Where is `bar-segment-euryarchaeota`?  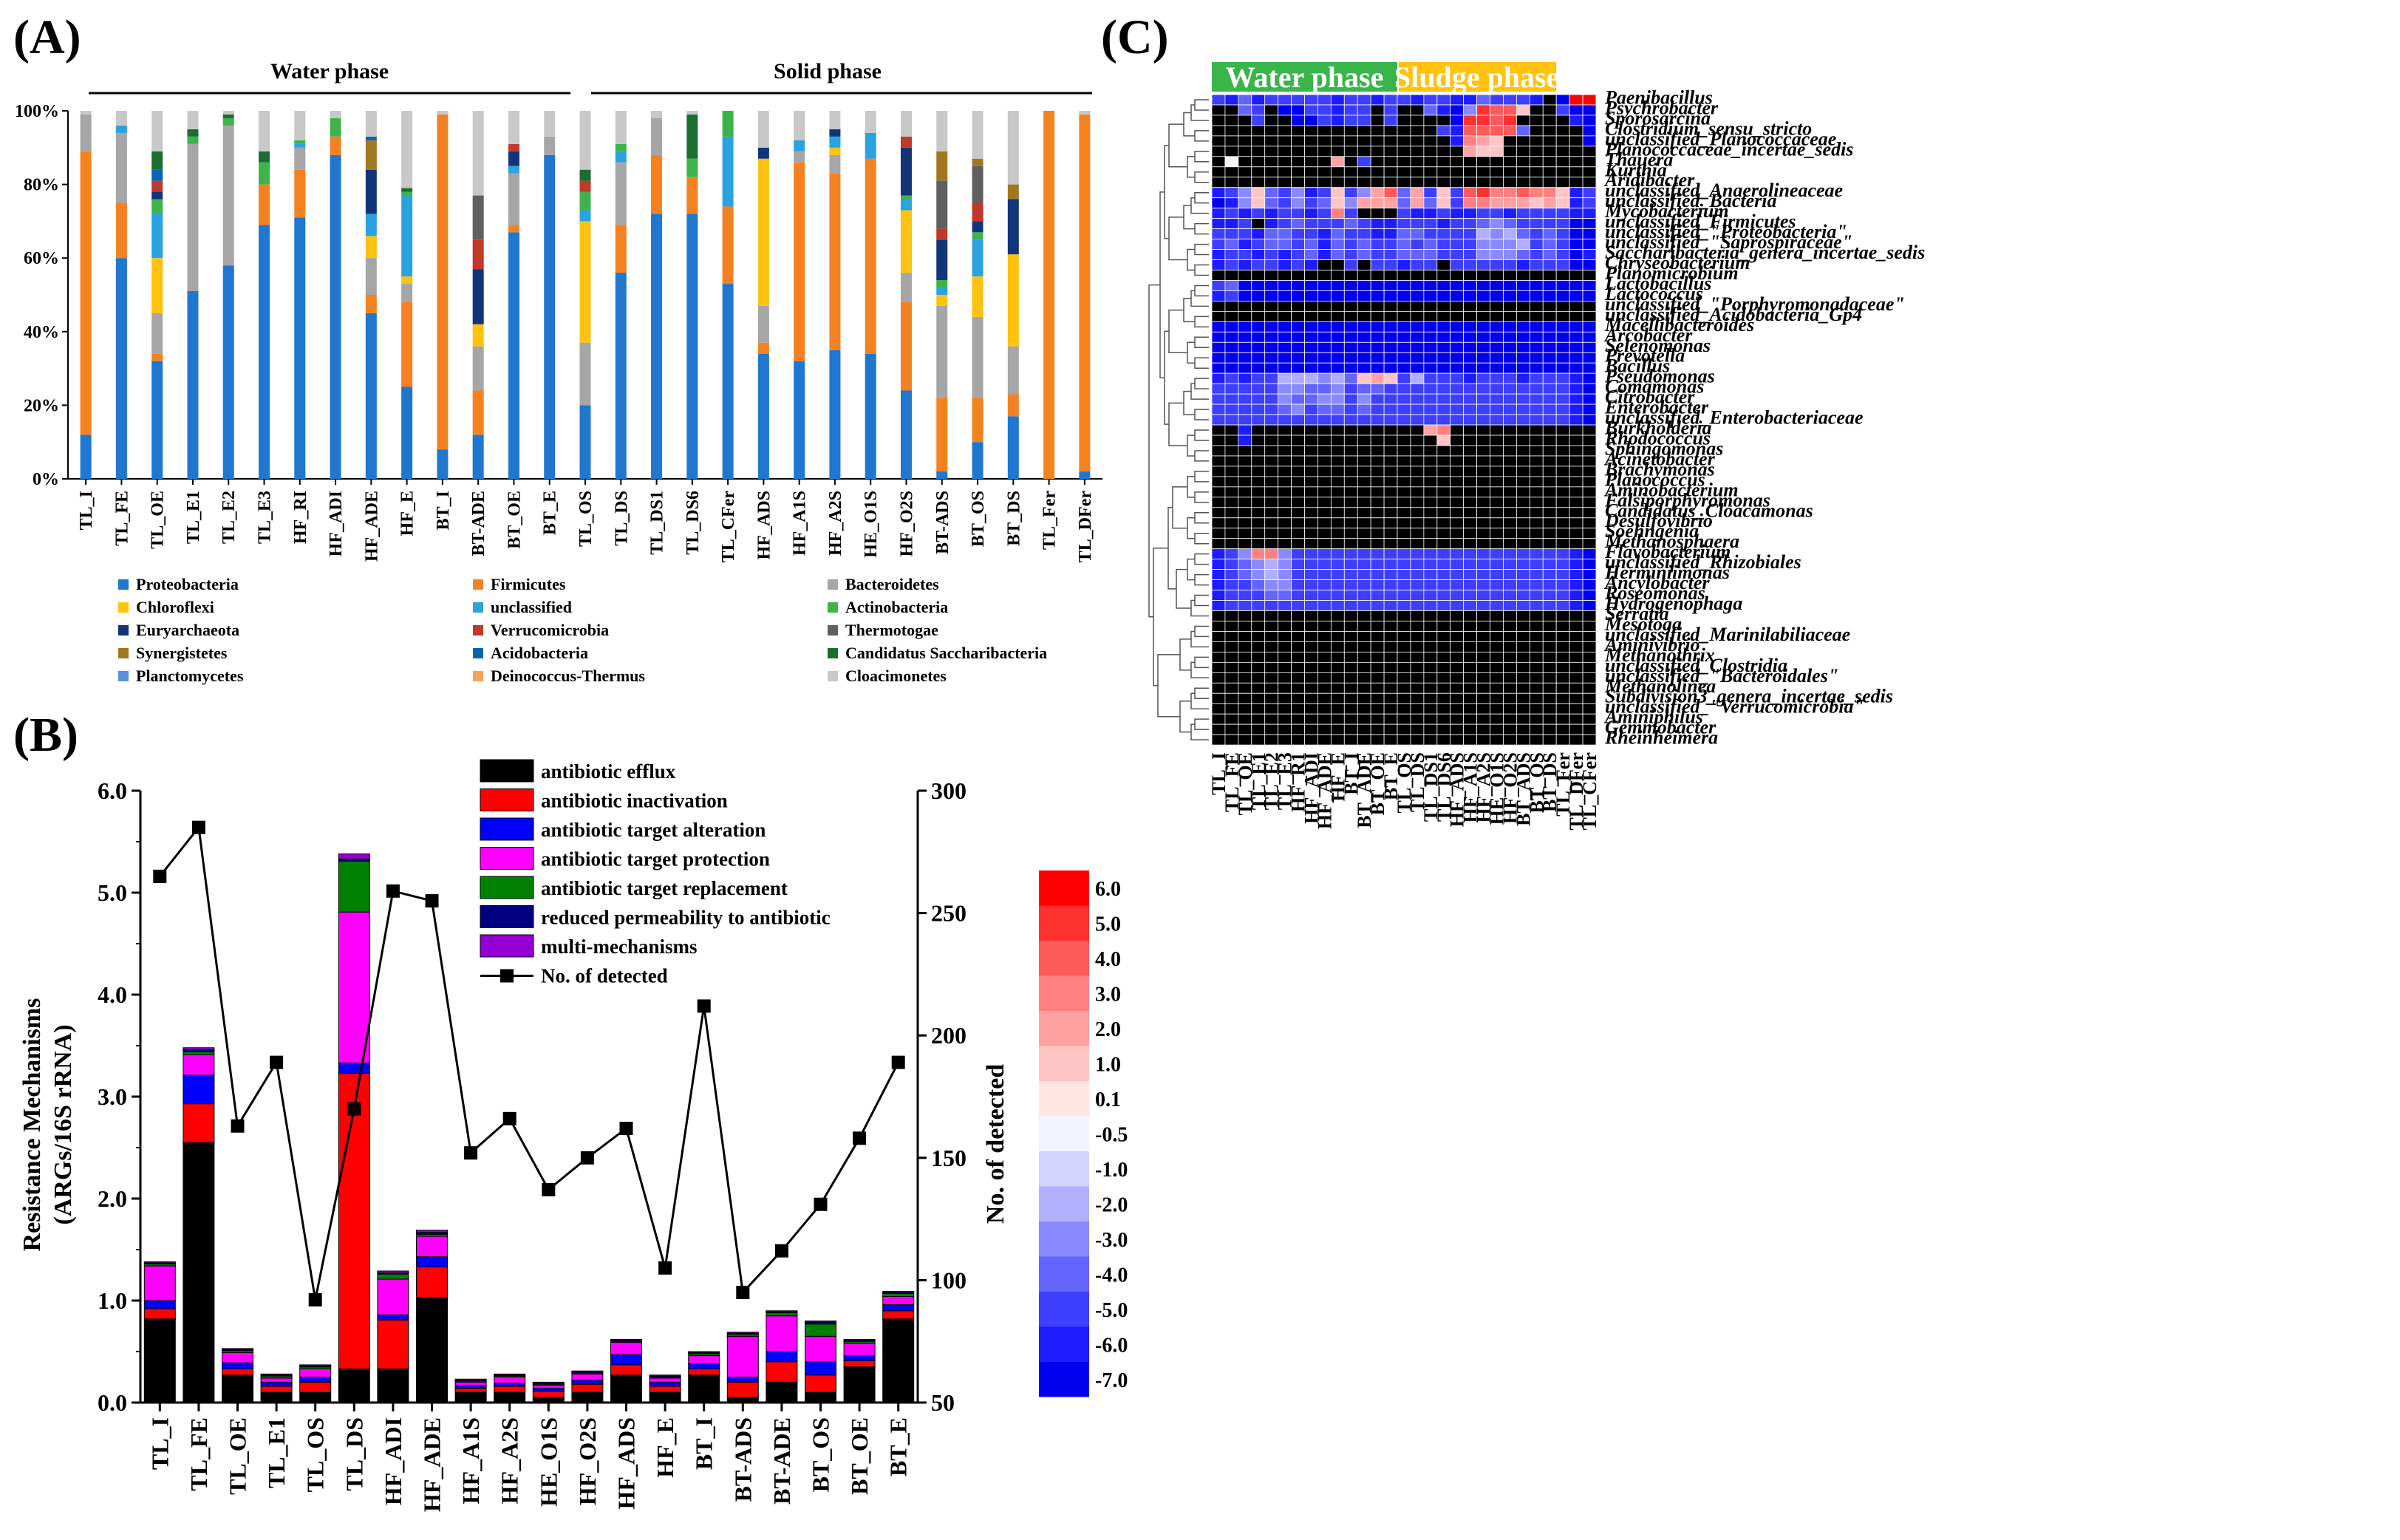
bar-segment-euryarchaeota is located at coordinates (157, 195).